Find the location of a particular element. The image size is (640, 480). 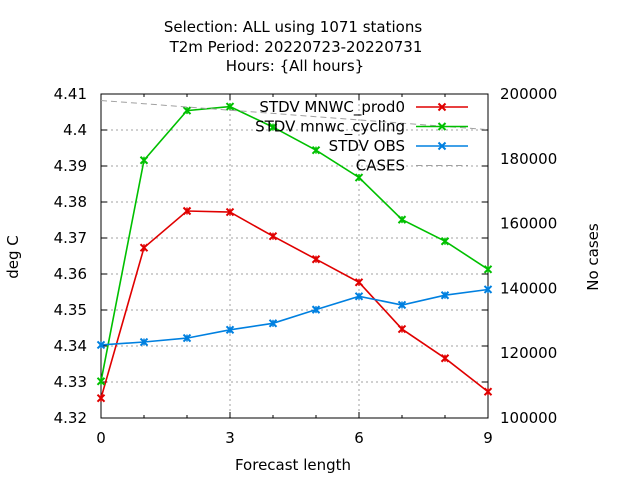

y2-axis-label: No cases is located at coordinates (593, 257).